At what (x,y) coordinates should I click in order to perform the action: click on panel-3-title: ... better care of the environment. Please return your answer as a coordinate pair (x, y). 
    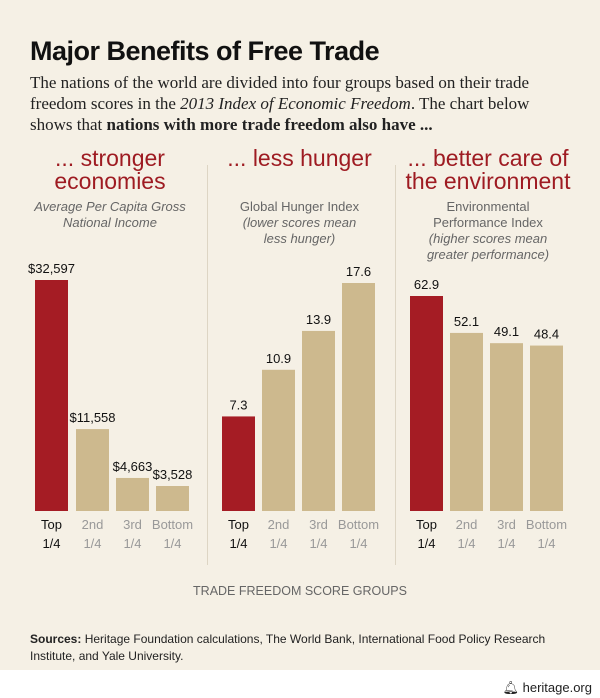
    Looking at the image, I should click on (488, 169).